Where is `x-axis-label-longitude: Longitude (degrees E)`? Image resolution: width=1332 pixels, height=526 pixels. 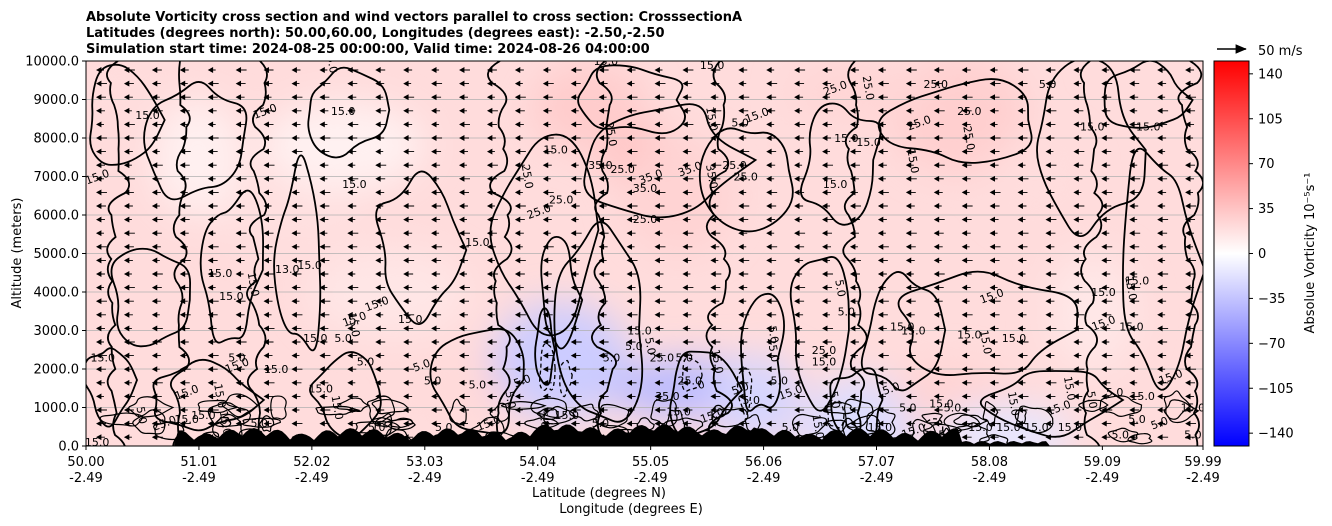 x-axis-label-longitude: Longitude (degrees E) is located at coordinates (631, 509).